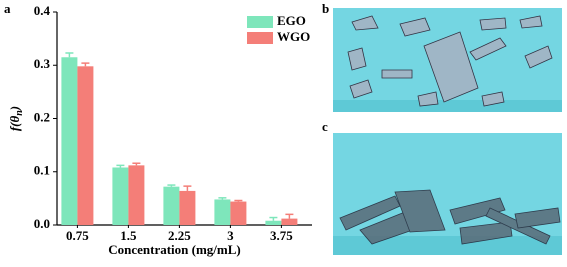 The width and height of the screenshot is (567, 267). Describe the element at coordinates (281, 235) in the screenshot. I see `x-tick-label: 3.75` at that location.